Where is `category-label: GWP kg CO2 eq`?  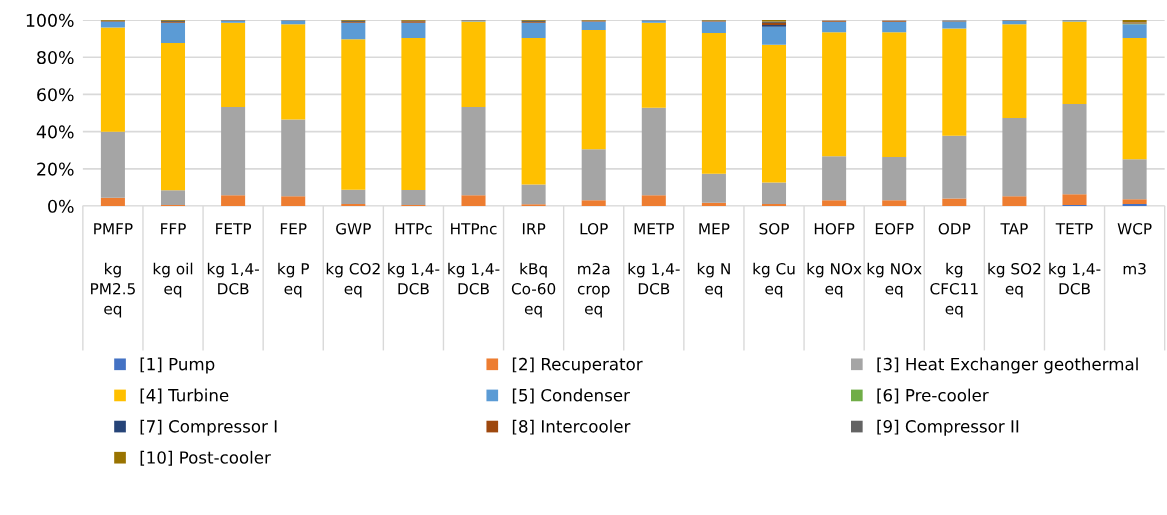 category-label: GWP kg CO2 eq is located at coordinates (353, 260).